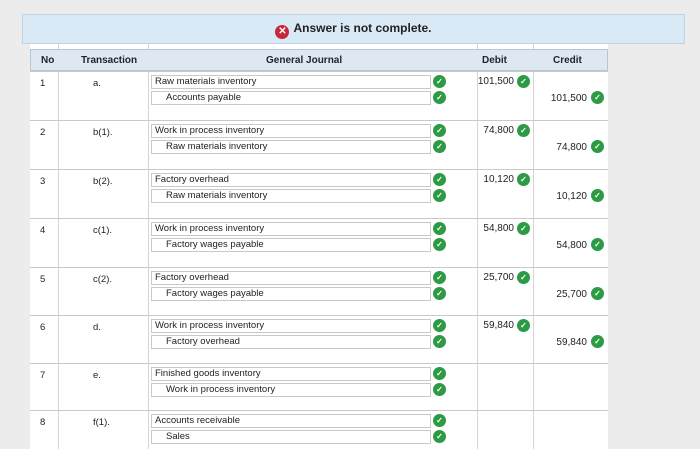  I want to click on debit-amount: 74,800, so click(498, 130).